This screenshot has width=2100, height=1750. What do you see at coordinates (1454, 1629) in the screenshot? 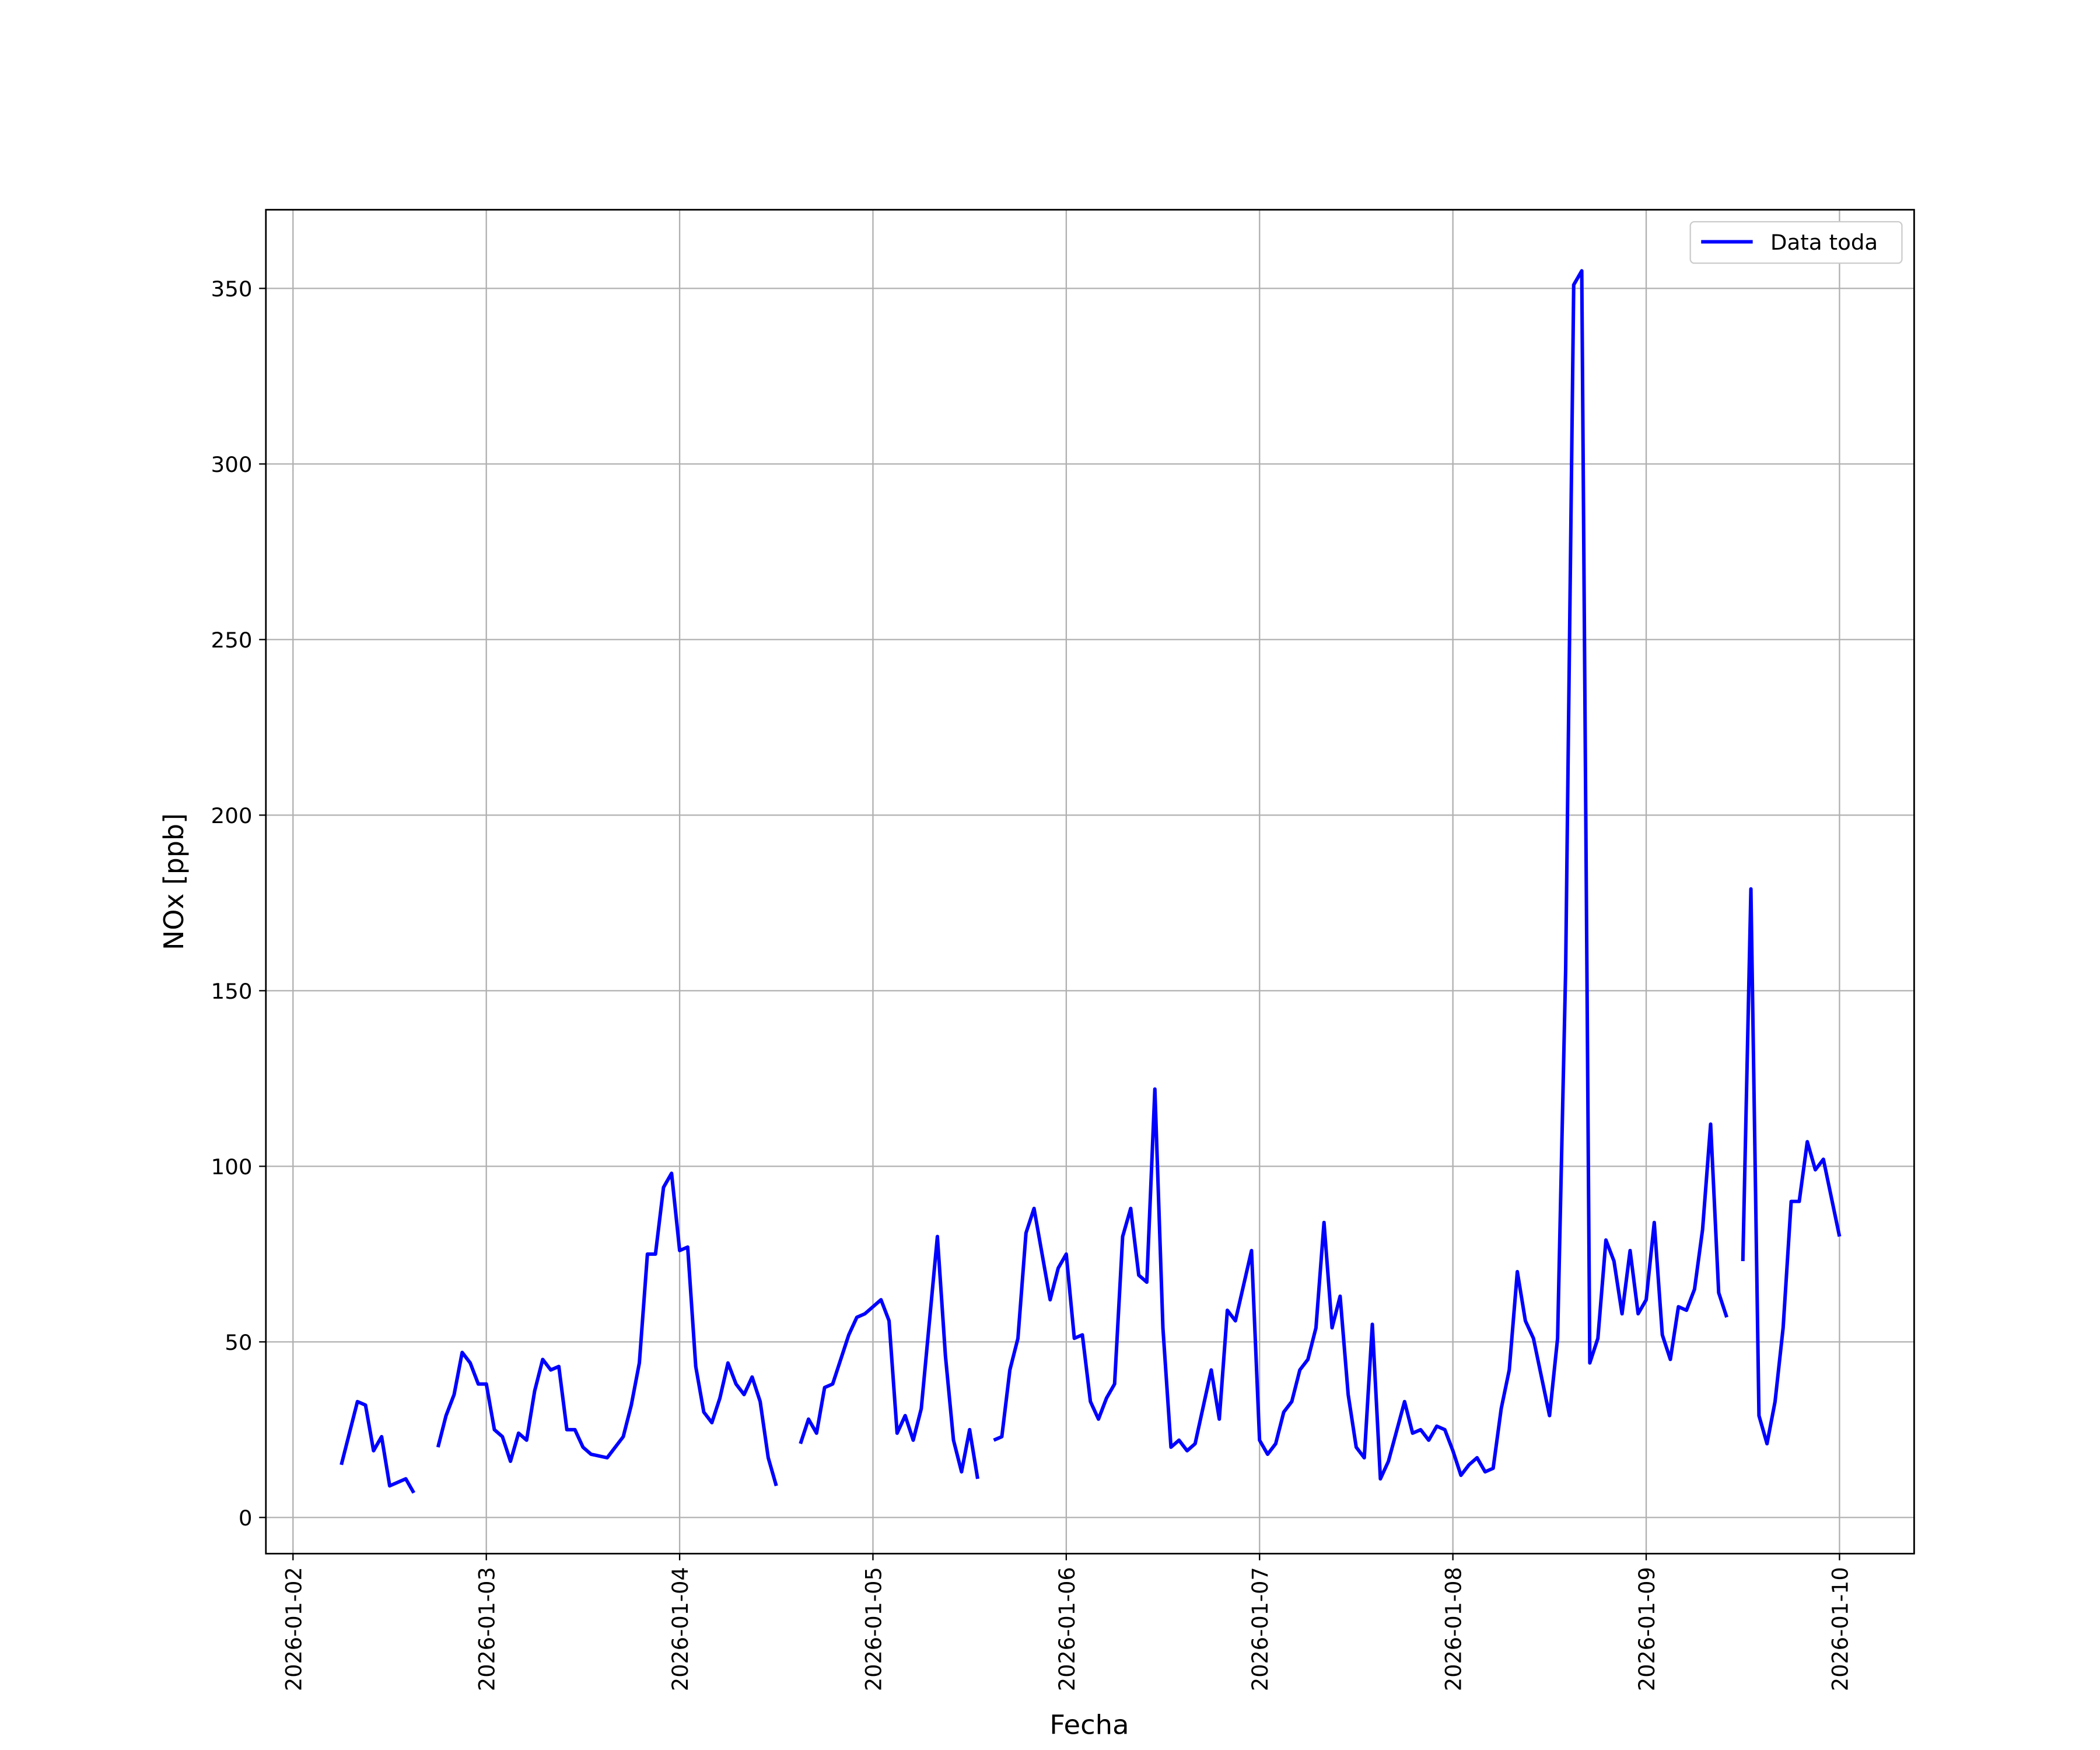
I see `x-tick-label: 2026-01-08` at bounding box center [1454, 1629].